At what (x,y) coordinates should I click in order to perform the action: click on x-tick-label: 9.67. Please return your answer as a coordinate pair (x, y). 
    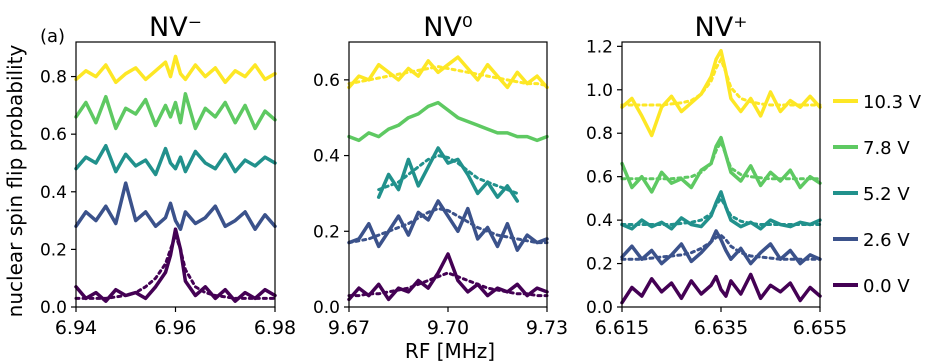
    Looking at the image, I should click on (349, 328).